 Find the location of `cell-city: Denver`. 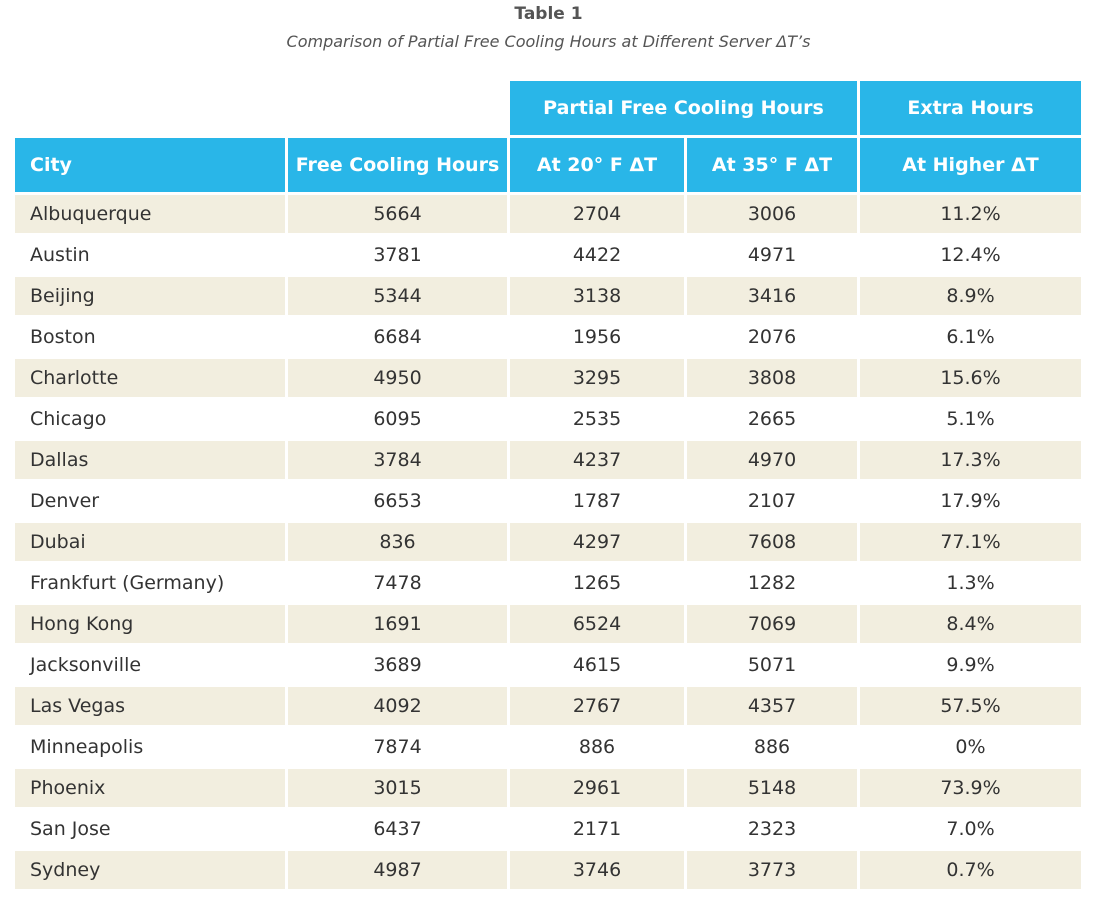

cell-city: Denver is located at coordinates (150, 501).